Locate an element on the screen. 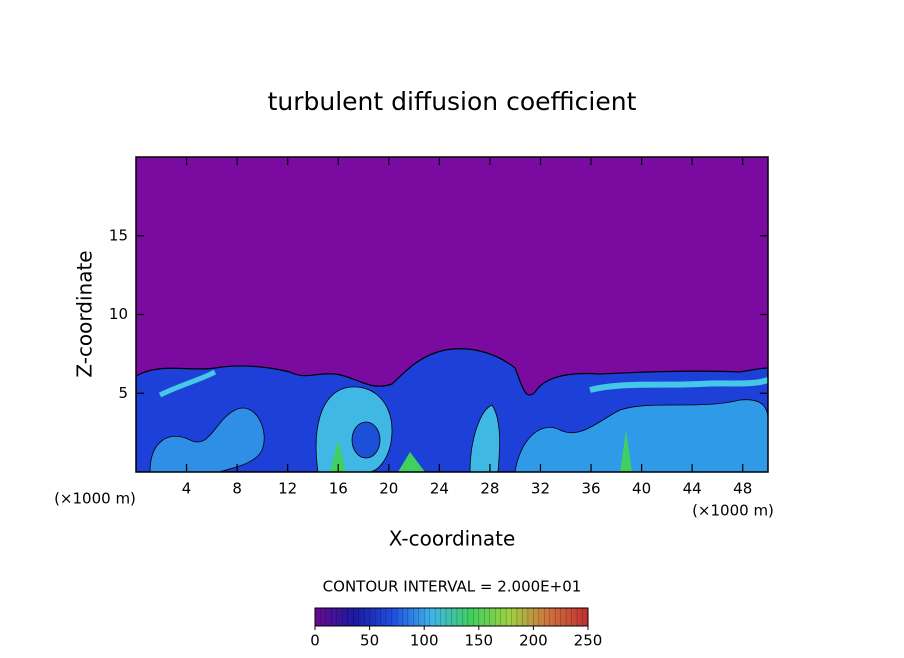  contour-interval: CONTOUR INTERVAL = 2.000E+01 is located at coordinates (452, 587).